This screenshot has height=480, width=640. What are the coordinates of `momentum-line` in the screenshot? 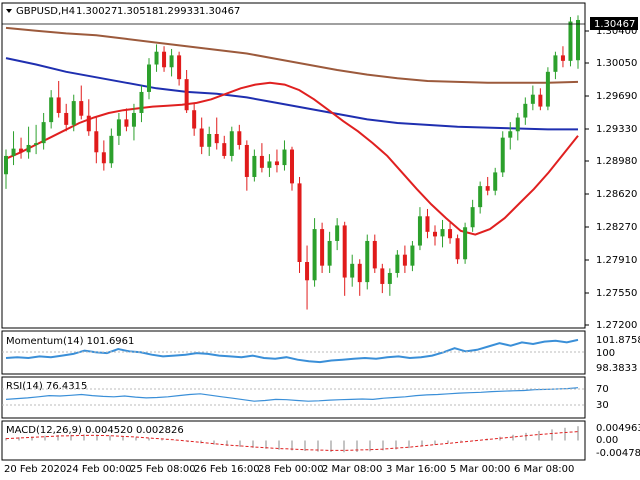 It's located at (292, 351).